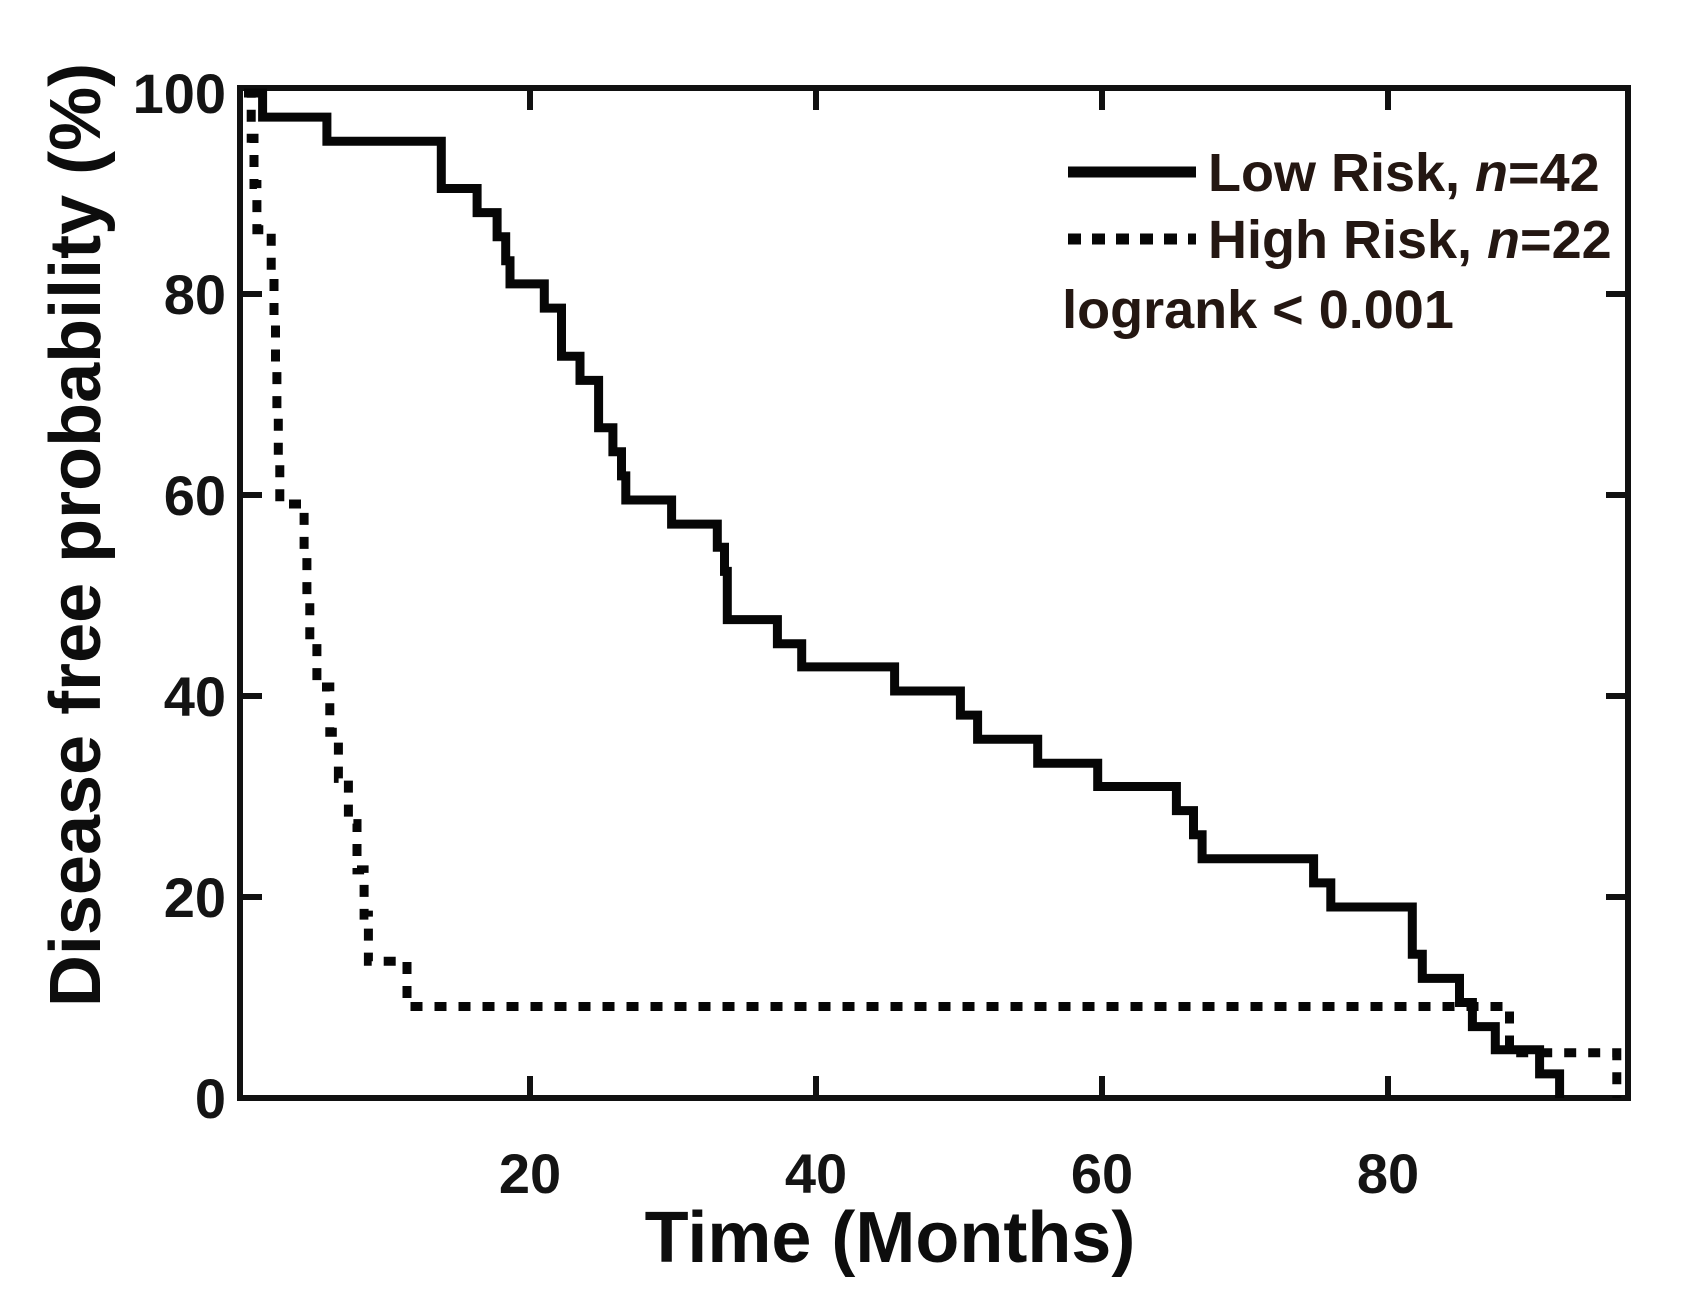 The height and width of the screenshot is (1304, 1682). Describe the element at coordinates (1102, 1173) in the screenshot. I see `x-tick-label: 60` at that location.